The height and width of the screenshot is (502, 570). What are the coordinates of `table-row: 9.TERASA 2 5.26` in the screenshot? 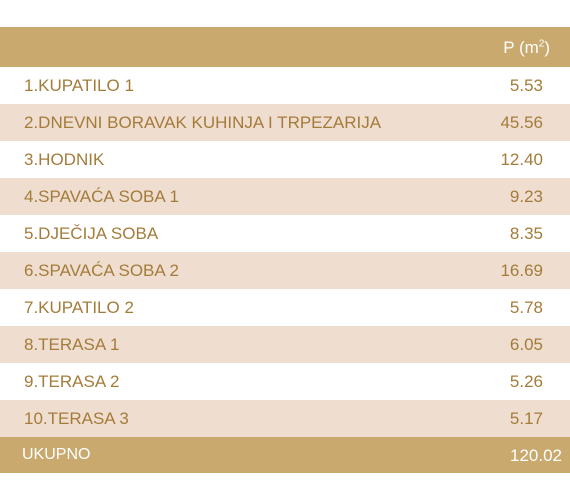 It's located at (285, 381).